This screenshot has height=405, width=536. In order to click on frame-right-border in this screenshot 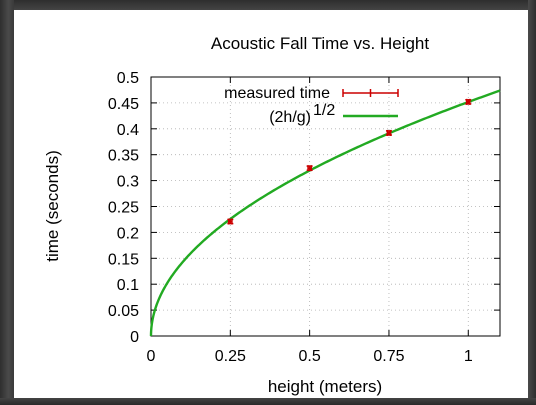, I will do `click(532, 202)`.